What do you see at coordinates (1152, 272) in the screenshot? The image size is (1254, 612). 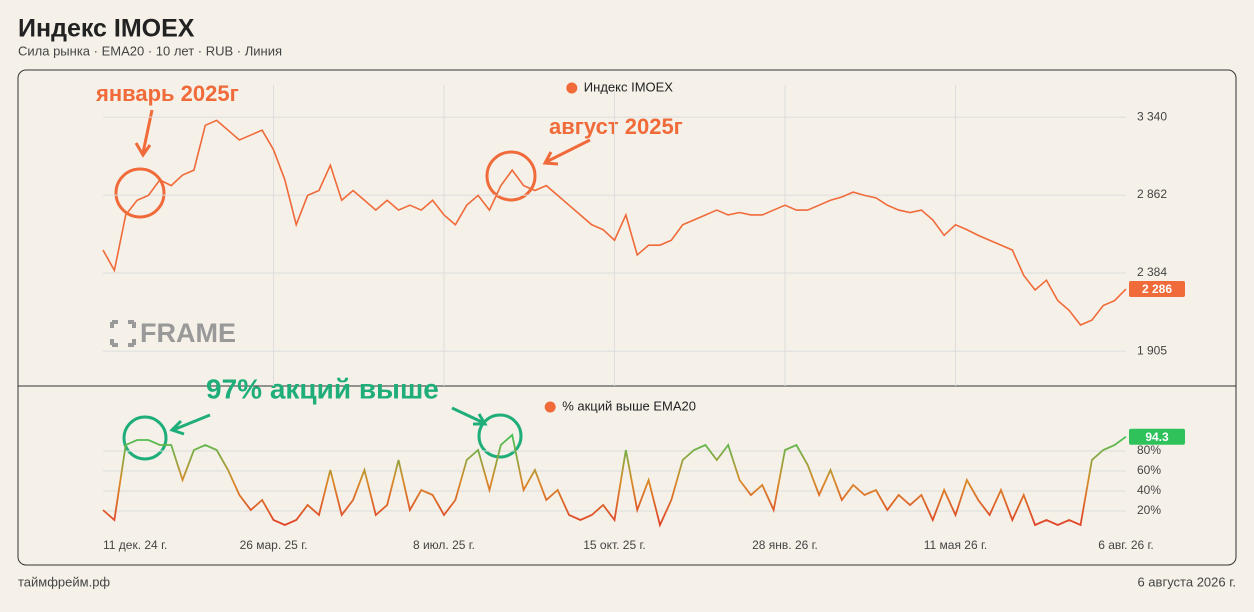 I see `y-tick-label: 2 384` at bounding box center [1152, 272].